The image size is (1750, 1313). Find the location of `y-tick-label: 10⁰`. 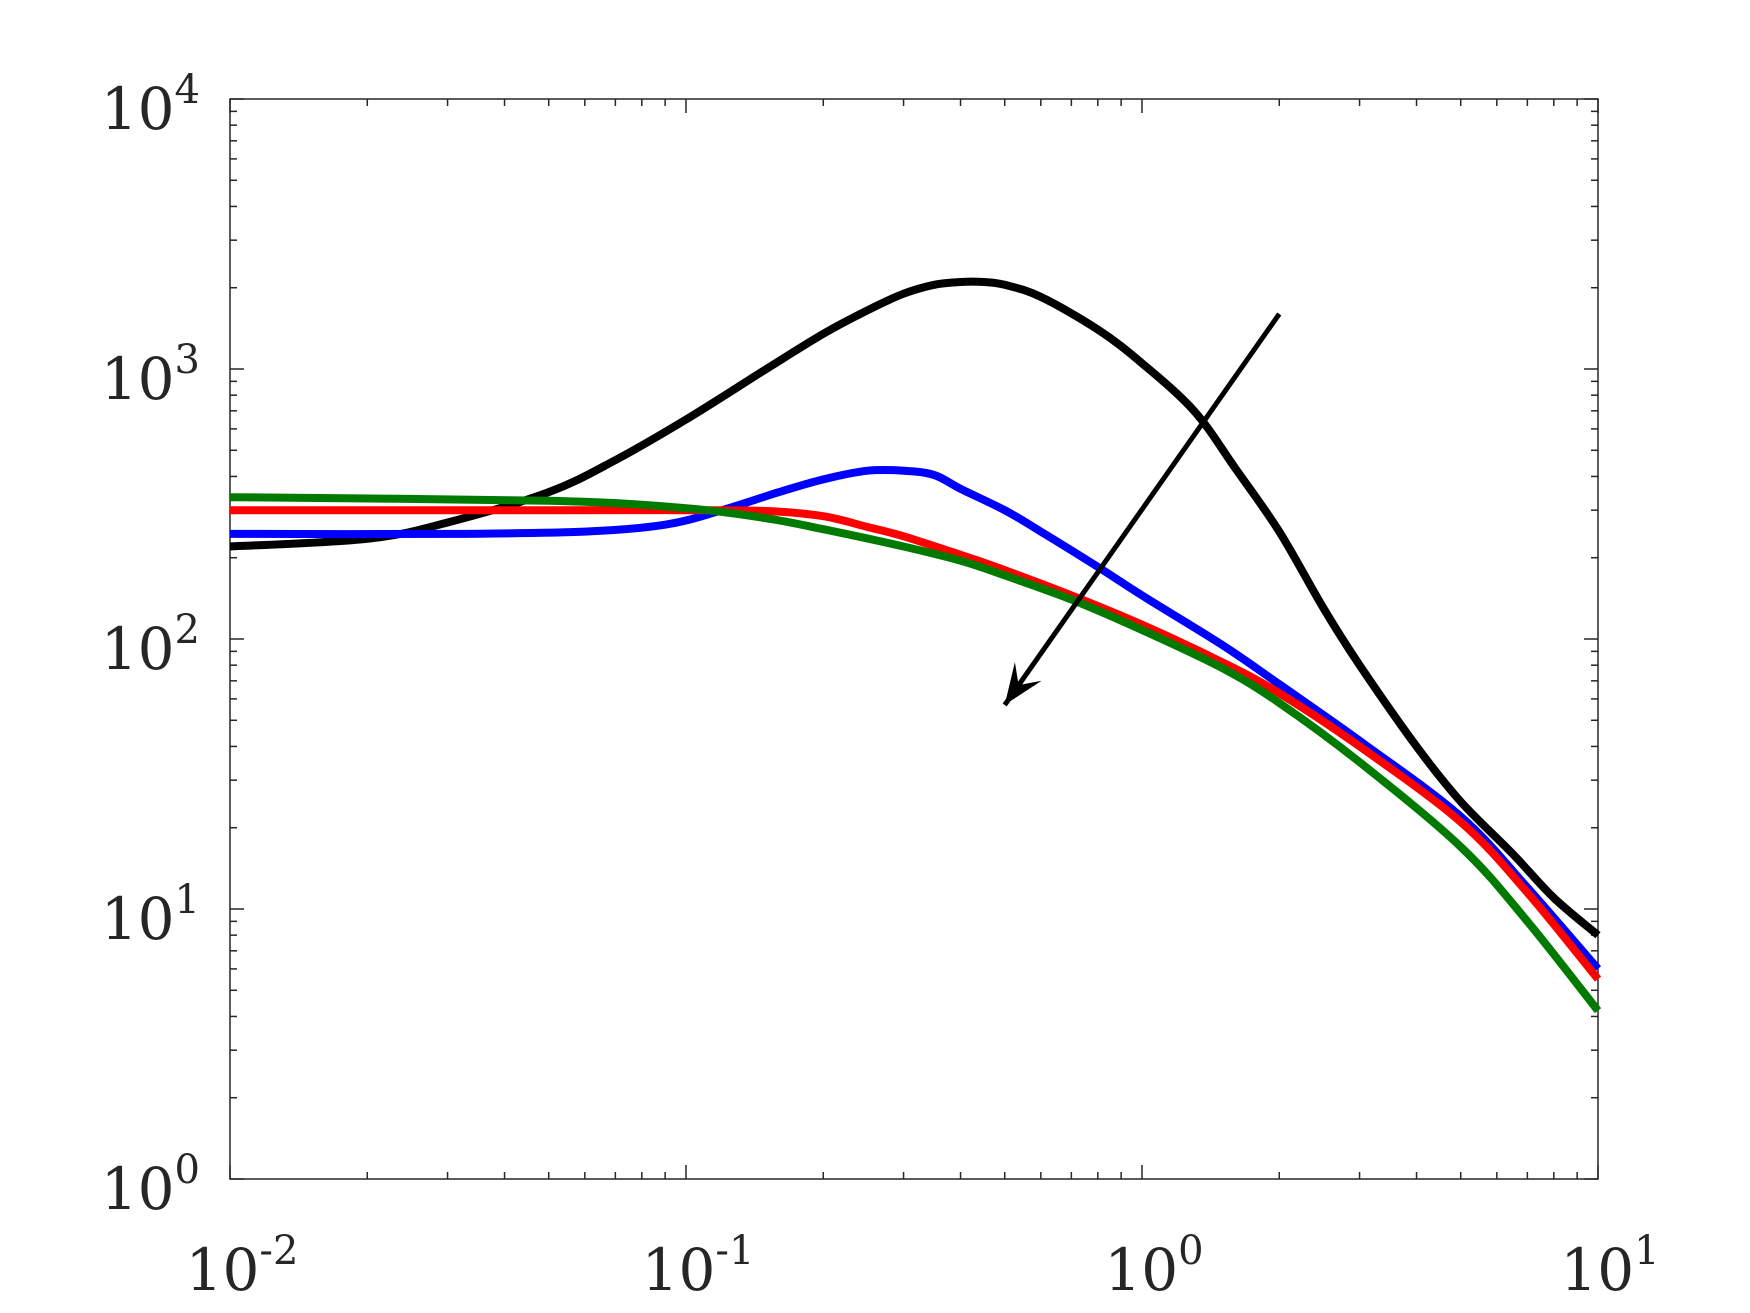

y-tick-label: 10⁰ is located at coordinates (150, 1185).